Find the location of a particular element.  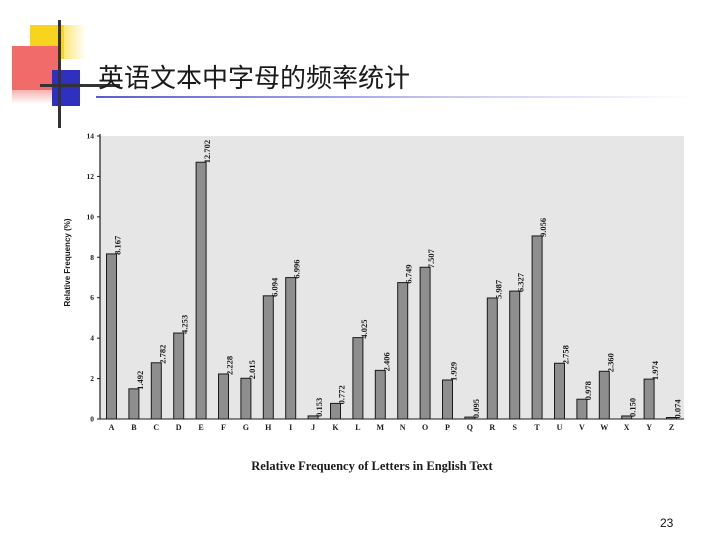

value-label-A: 8.167 is located at coordinates (118, 245).